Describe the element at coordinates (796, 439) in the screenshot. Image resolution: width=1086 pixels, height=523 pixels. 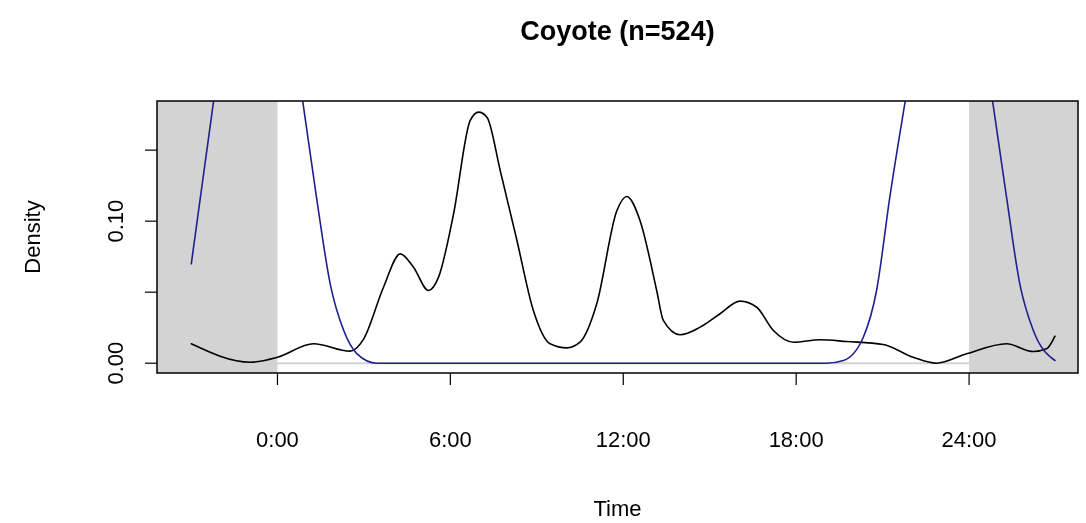
I see `x-tick-label: 18:00` at that location.